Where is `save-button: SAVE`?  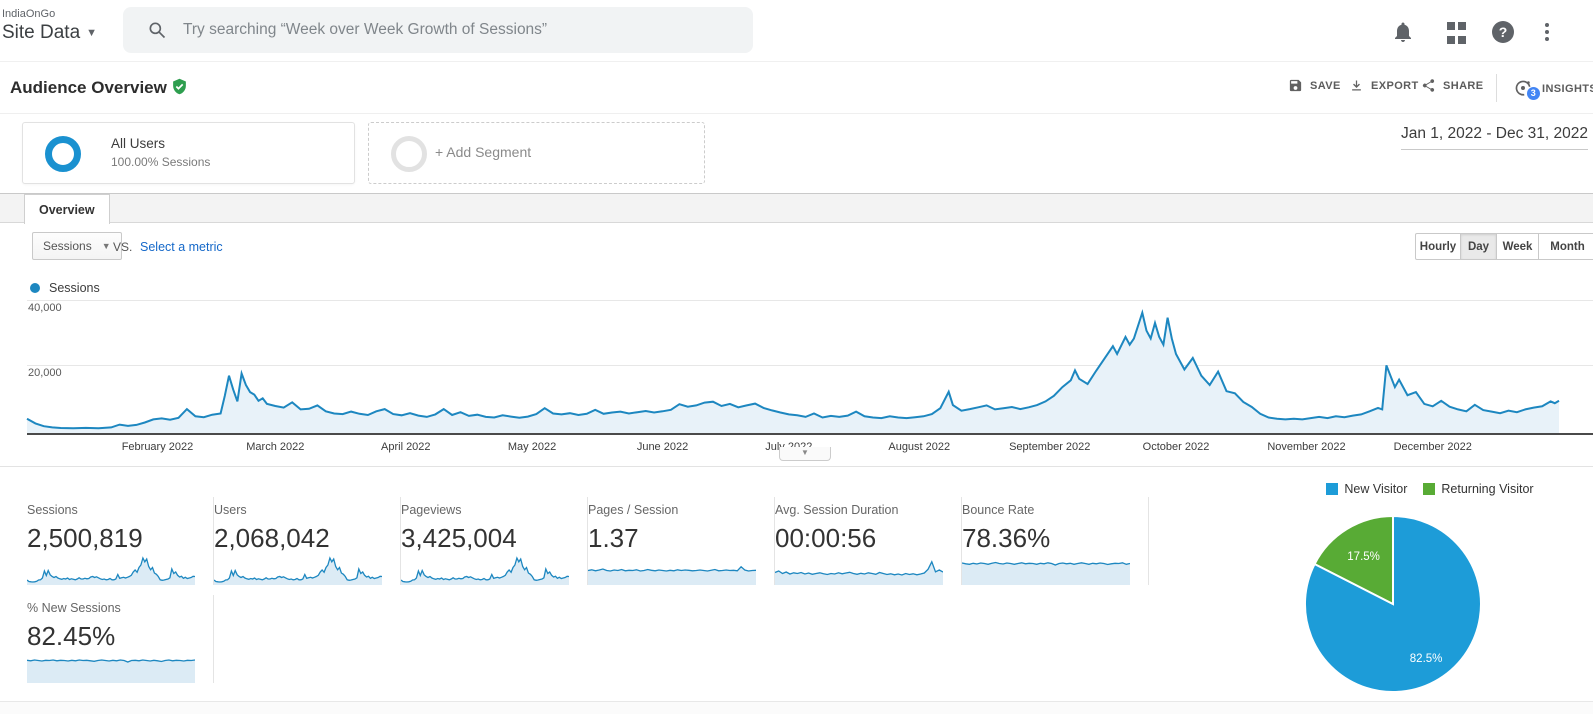
save-button: SAVE is located at coordinates (1314, 85).